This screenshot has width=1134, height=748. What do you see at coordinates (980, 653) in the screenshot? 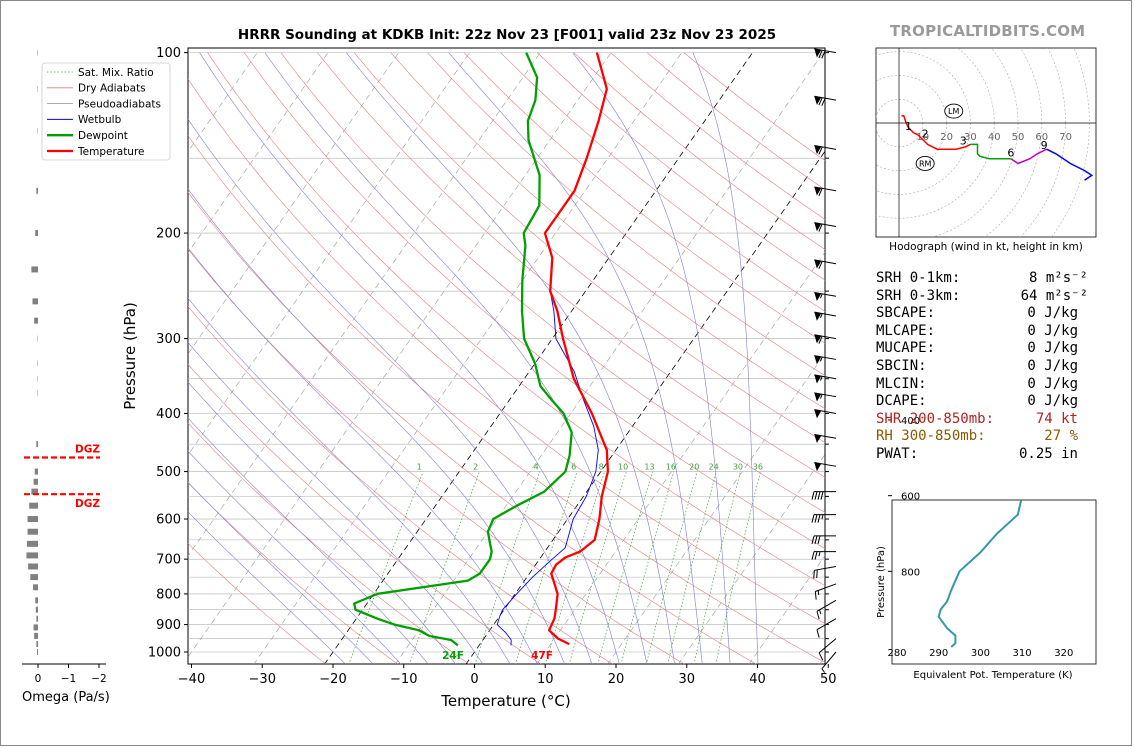
I see `theta-e-x-tick-label: 300` at bounding box center [980, 653].